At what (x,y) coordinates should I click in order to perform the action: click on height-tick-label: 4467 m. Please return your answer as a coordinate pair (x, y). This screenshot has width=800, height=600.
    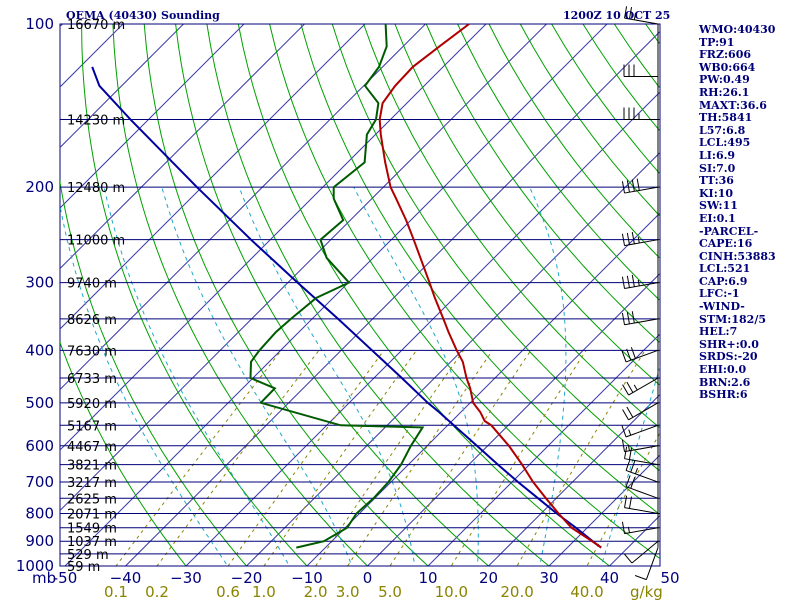
    Looking at the image, I should click on (92, 447).